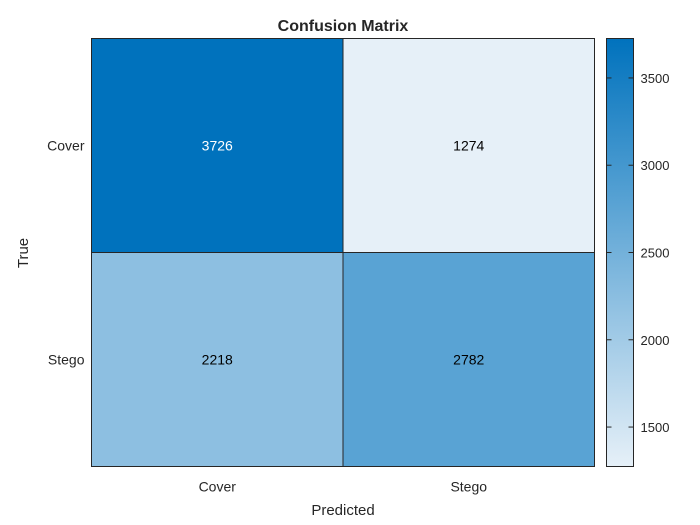  I want to click on heatmap-cell-stego-stego, so click(468, 359).